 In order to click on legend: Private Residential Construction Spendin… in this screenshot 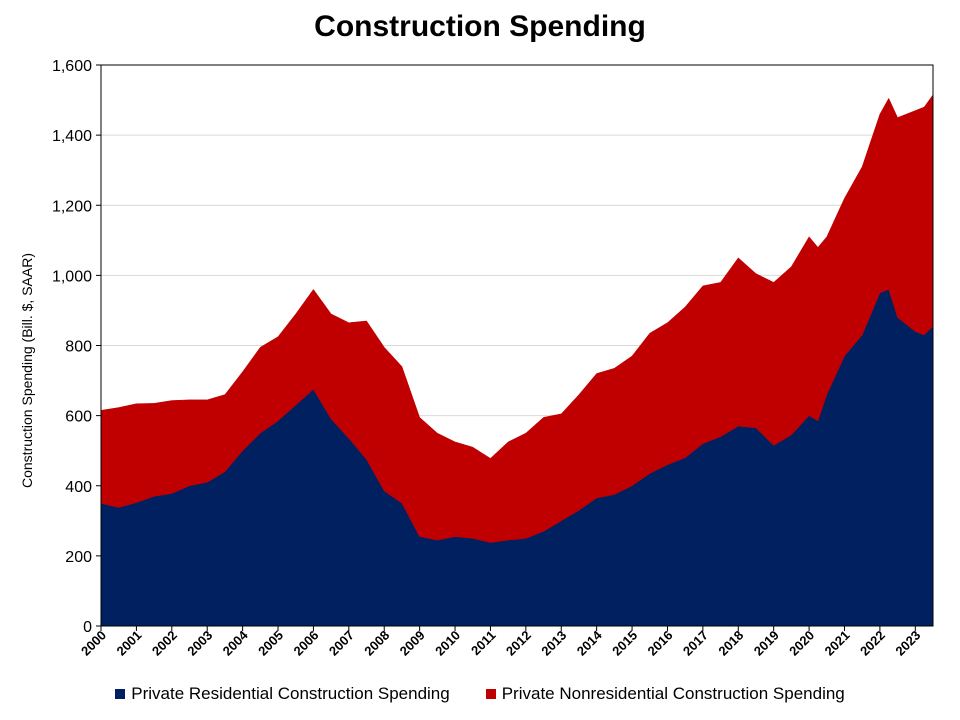, I will do `click(480, 694)`.